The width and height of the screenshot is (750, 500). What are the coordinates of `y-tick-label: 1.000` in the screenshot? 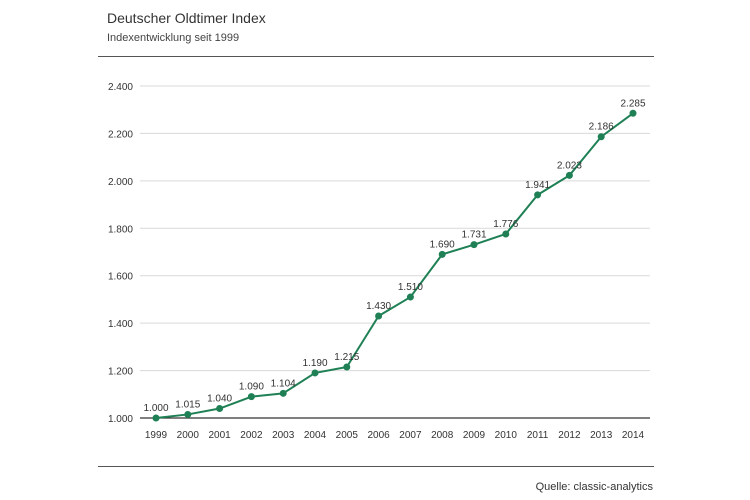 It's located at (120, 419).